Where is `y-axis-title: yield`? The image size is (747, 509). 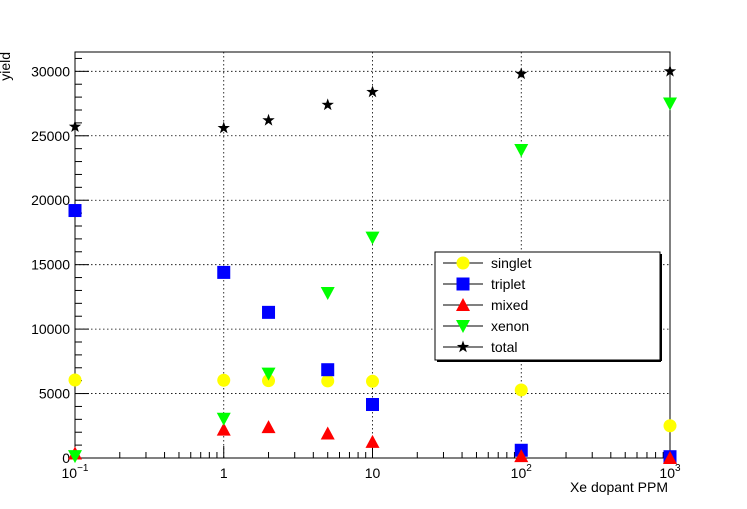 y-axis-title: yield is located at coordinates (6, 66).